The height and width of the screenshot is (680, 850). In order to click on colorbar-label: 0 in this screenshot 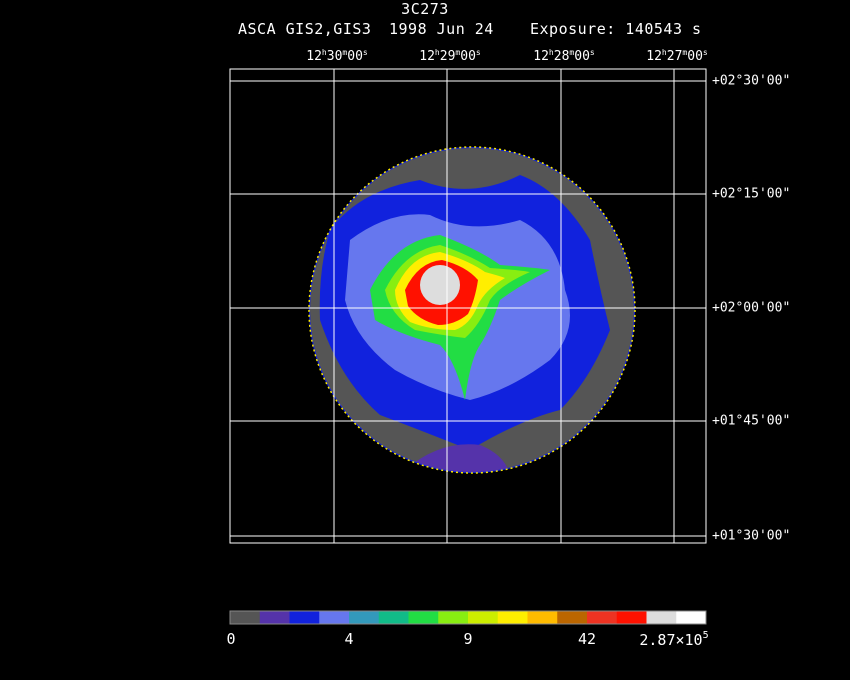, I will do `click(231, 639)`.